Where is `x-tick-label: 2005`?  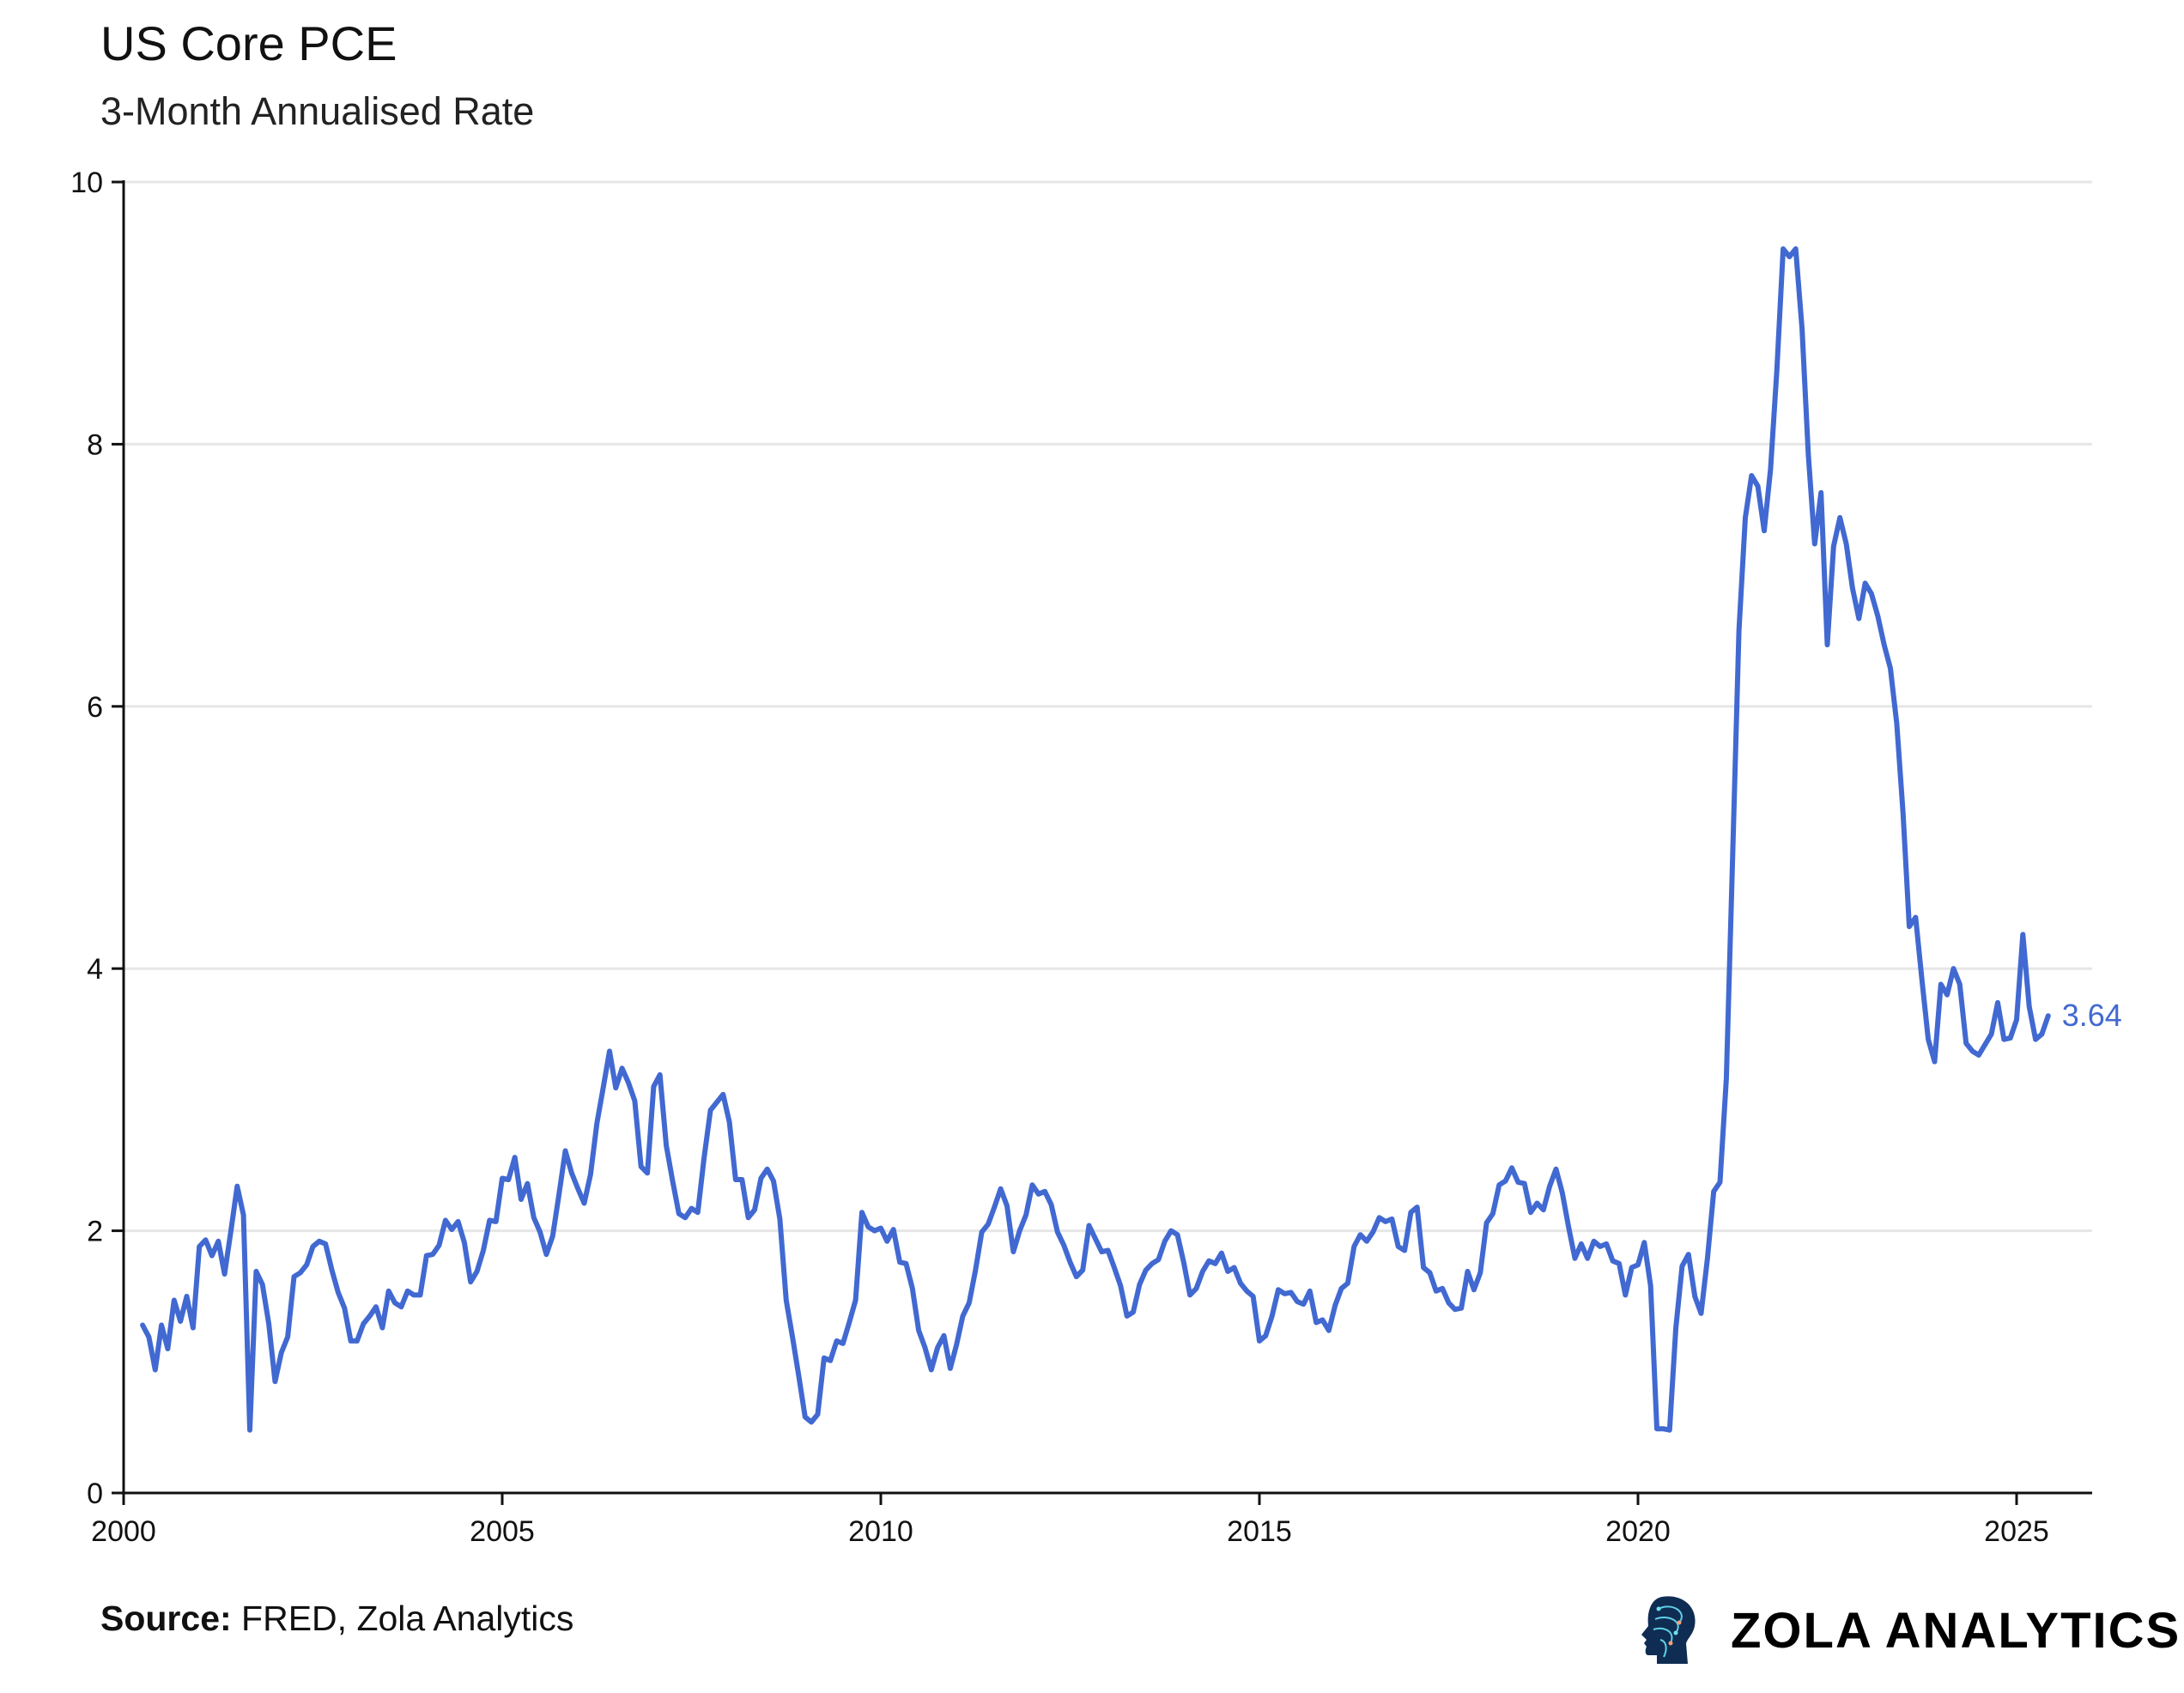 x-tick-label: 2005 is located at coordinates (503, 1532).